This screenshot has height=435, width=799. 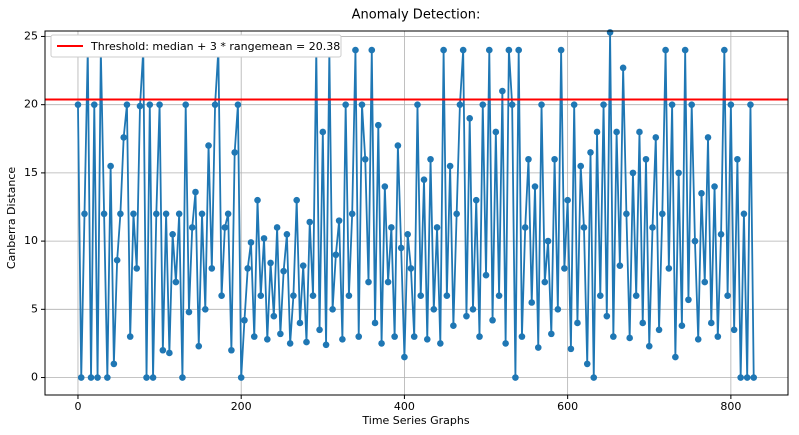 I want to click on y-tick-label: 10, so click(x=31, y=240).